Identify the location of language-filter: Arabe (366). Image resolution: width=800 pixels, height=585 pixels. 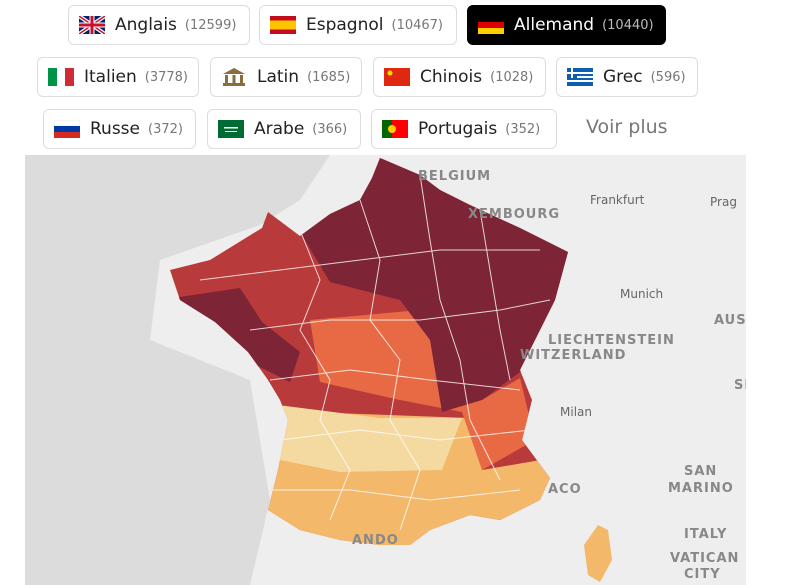
(284, 129).